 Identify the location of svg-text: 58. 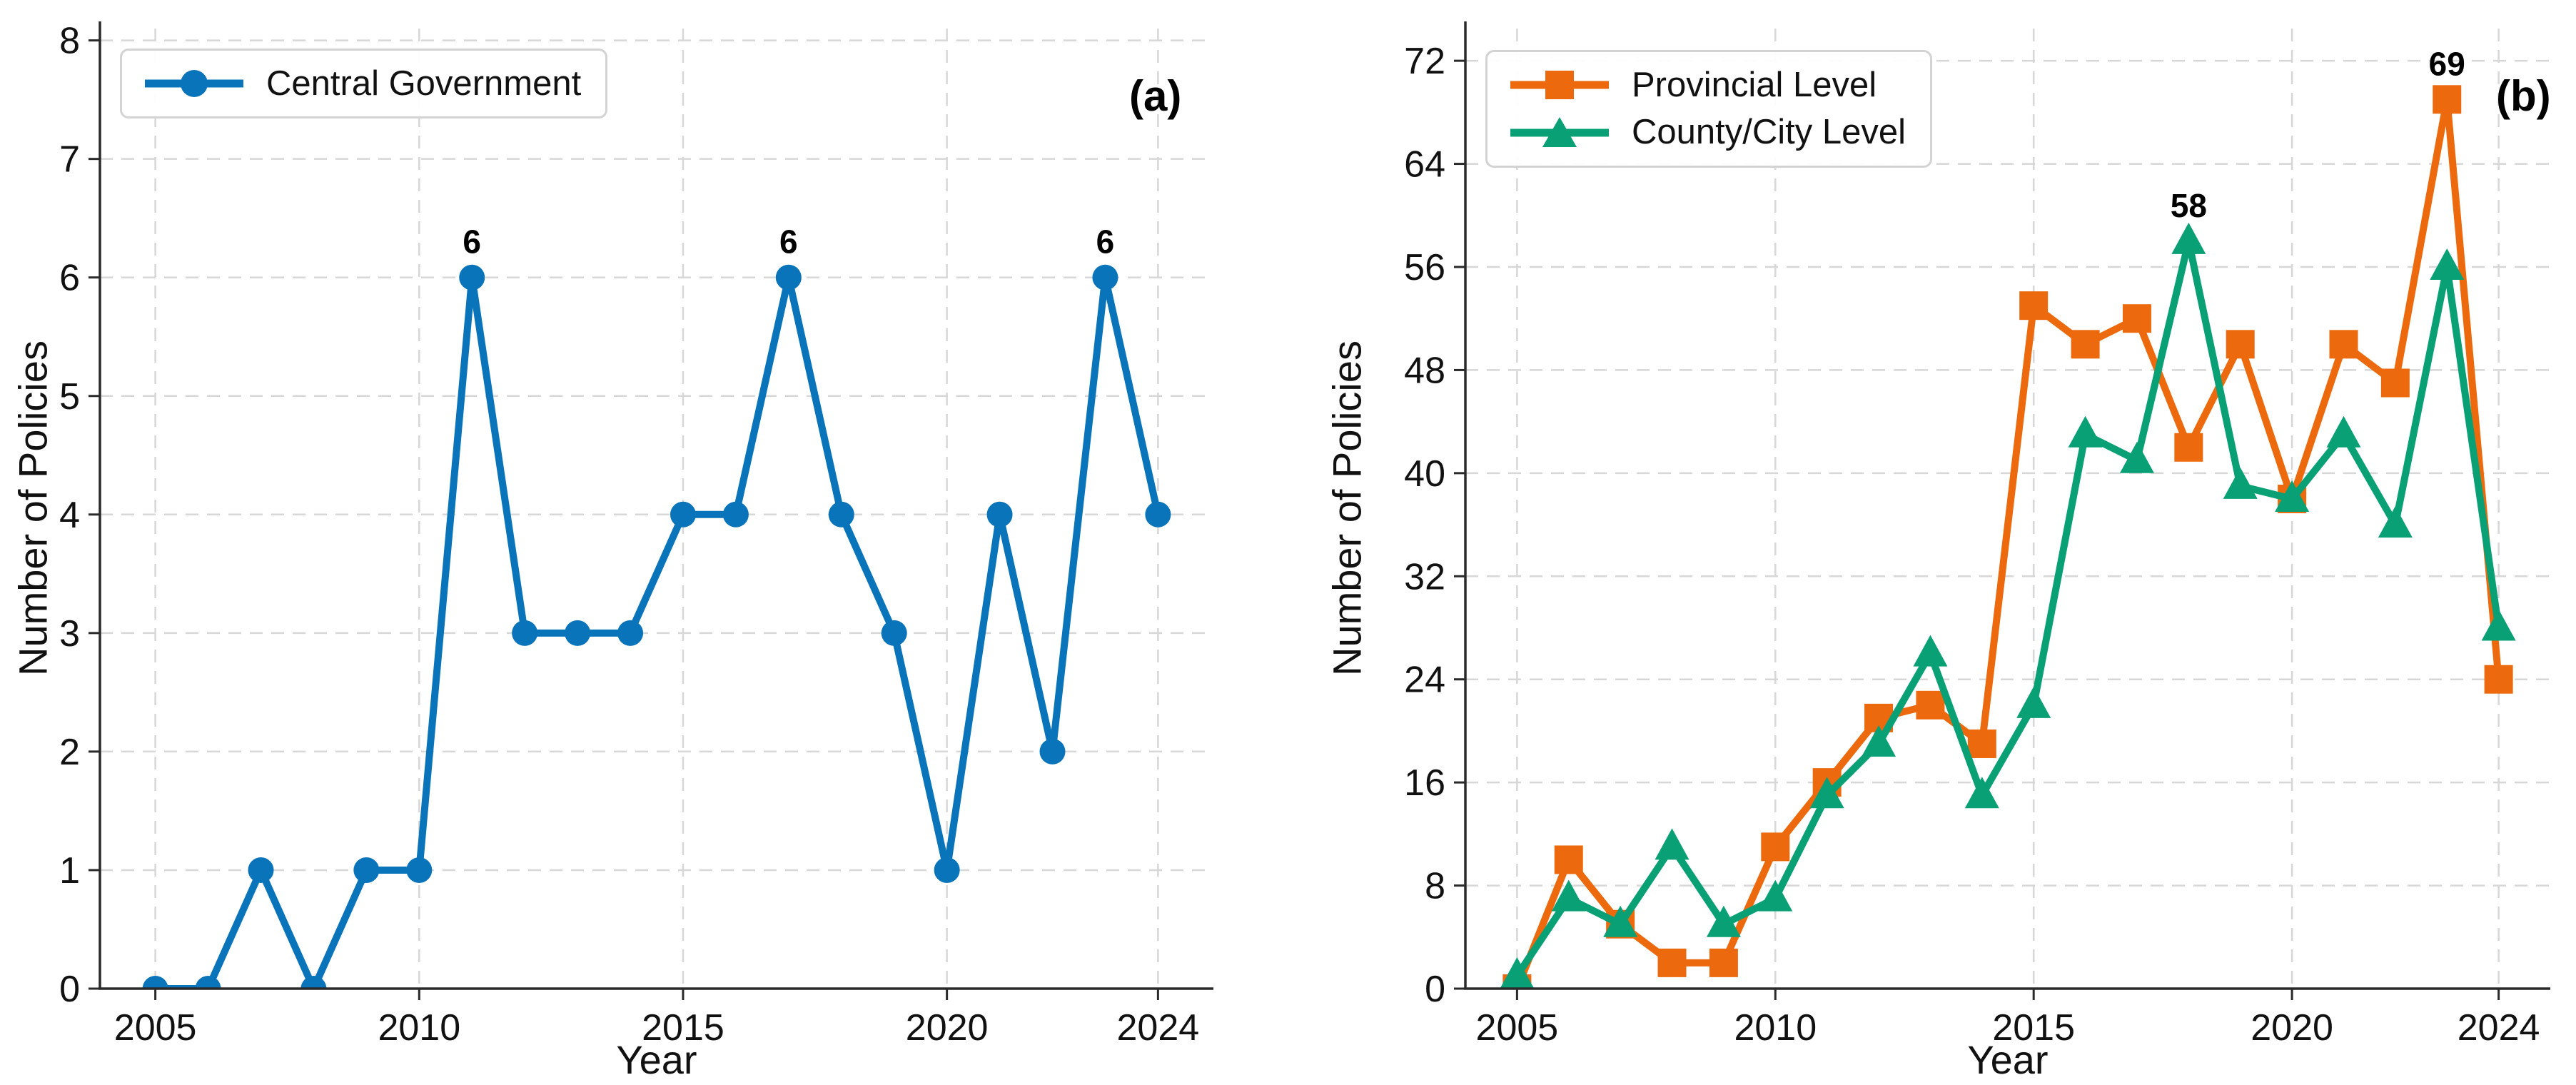
(2189, 205).